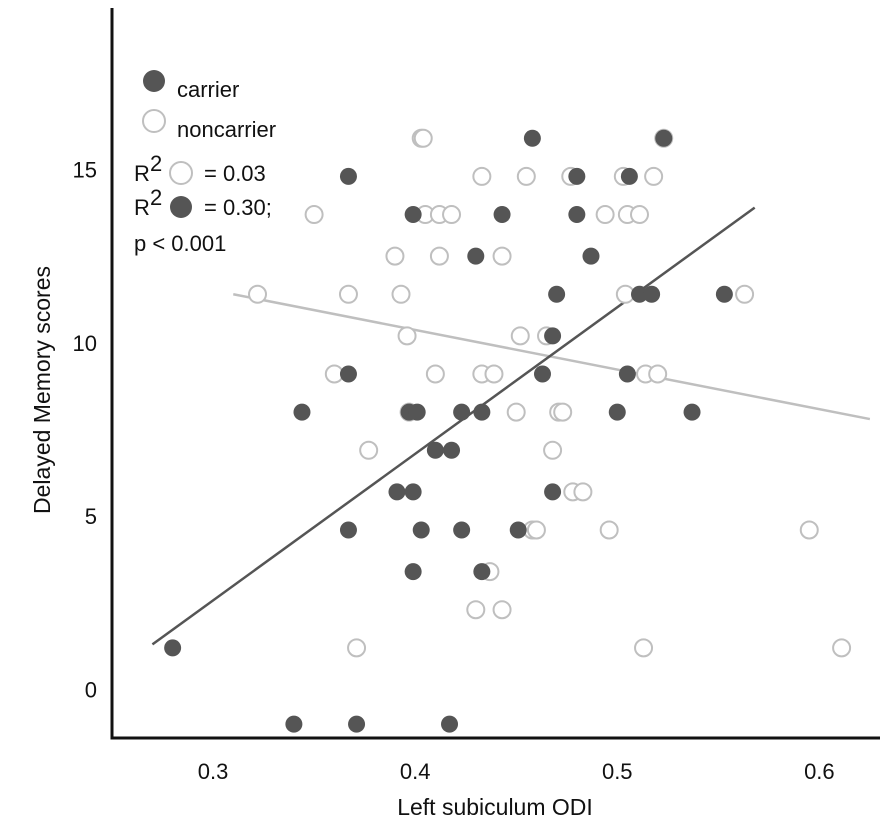 The width and height of the screenshot is (892, 840). Describe the element at coordinates (415, 771) in the screenshot. I see `x-tick-label: 0.4` at that location.